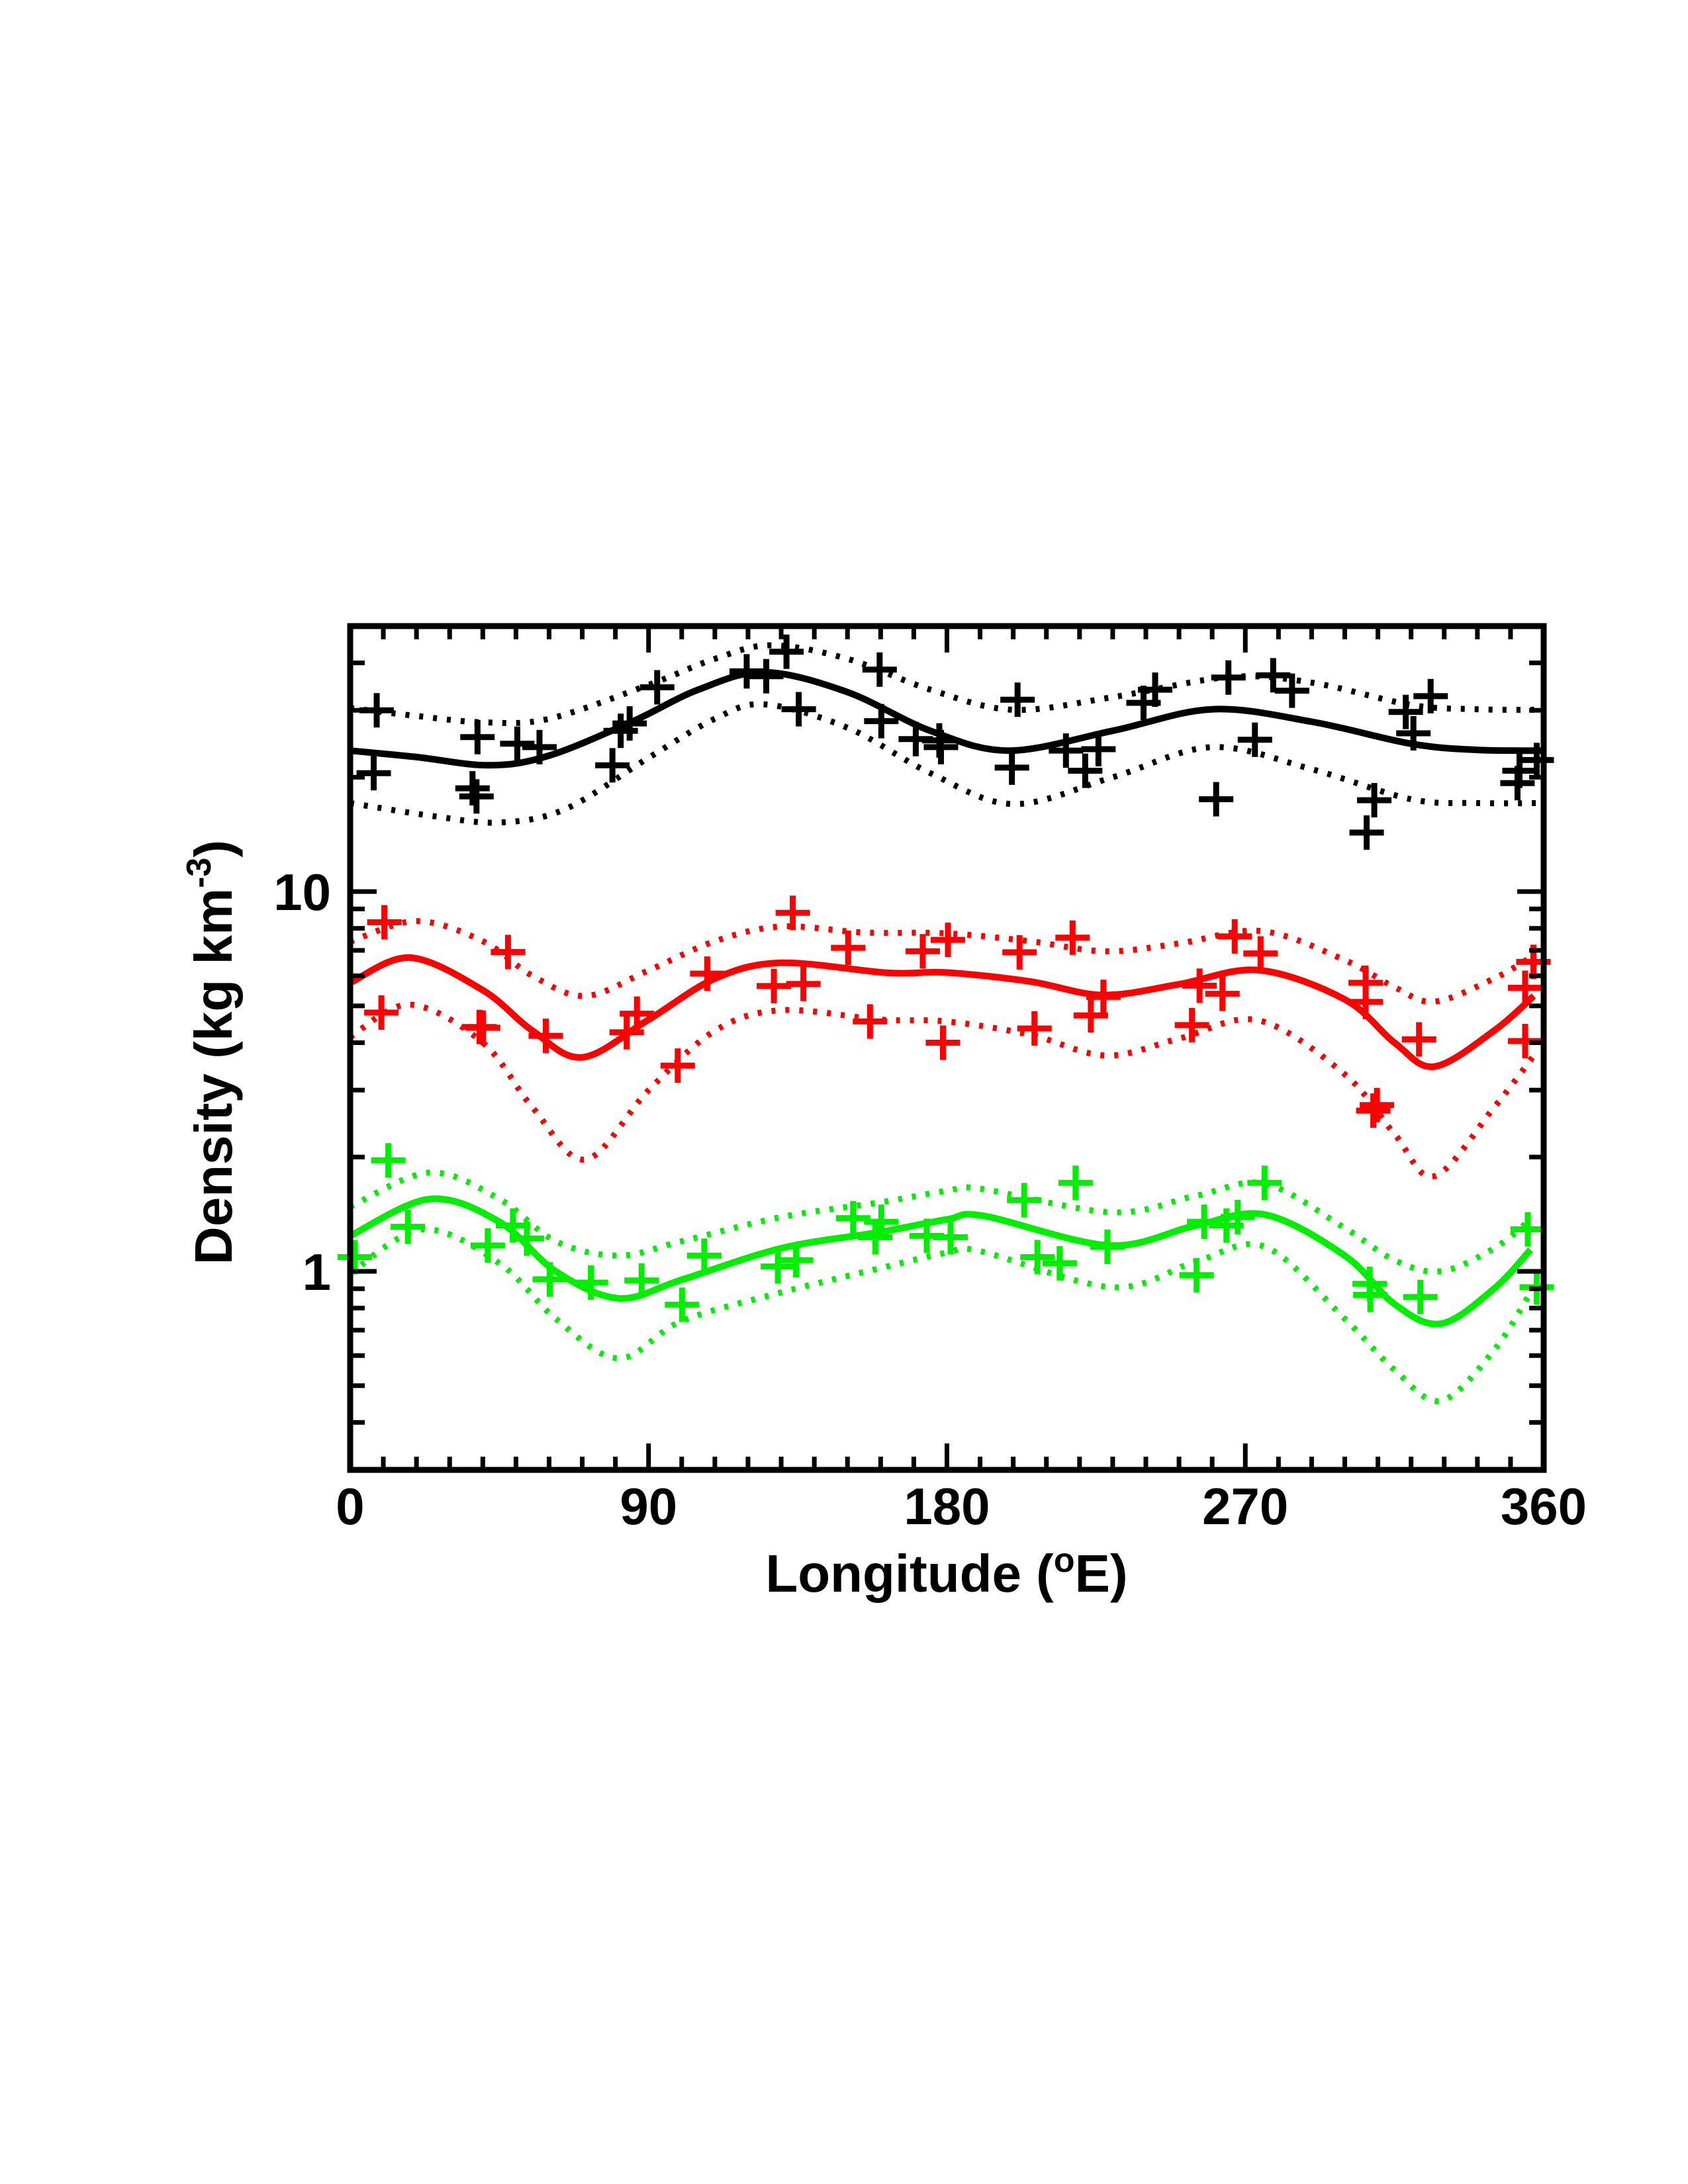 The height and width of the screenshot is (2184, 1688). What do you see at coordinates (947, 1506) in the screenshot?
I see `x-tick-label: 180` at bounding box center [947, 1506].